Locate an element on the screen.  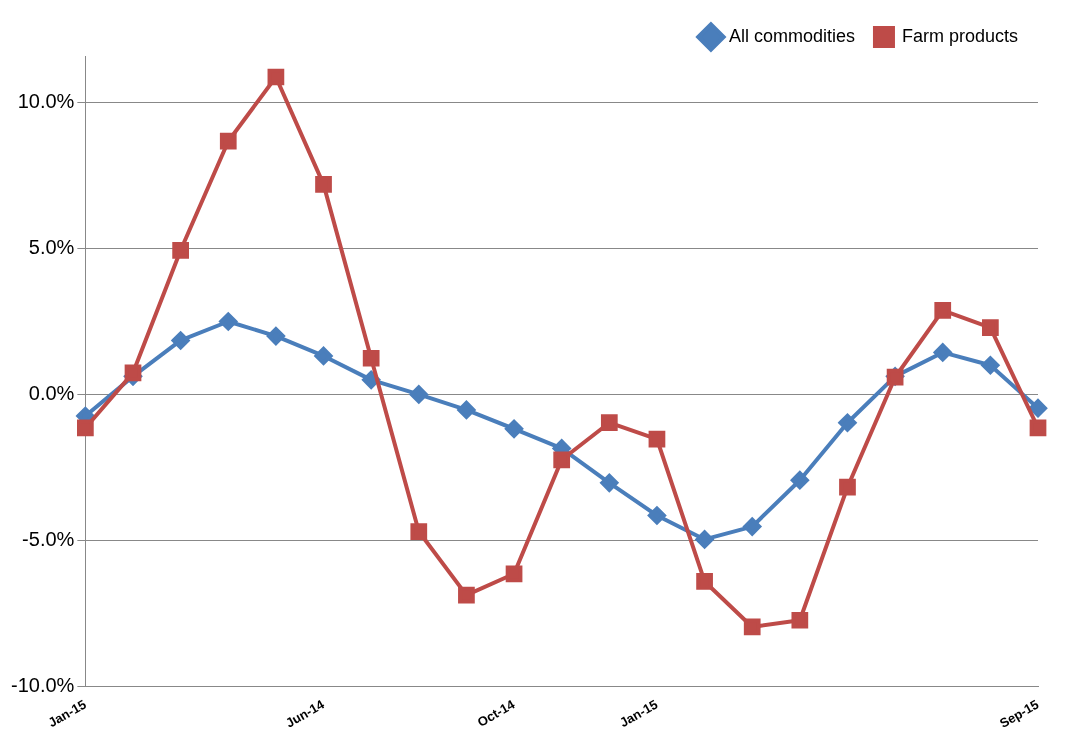
y-tick-label: -10.0% is located at coordinates (42, 684).